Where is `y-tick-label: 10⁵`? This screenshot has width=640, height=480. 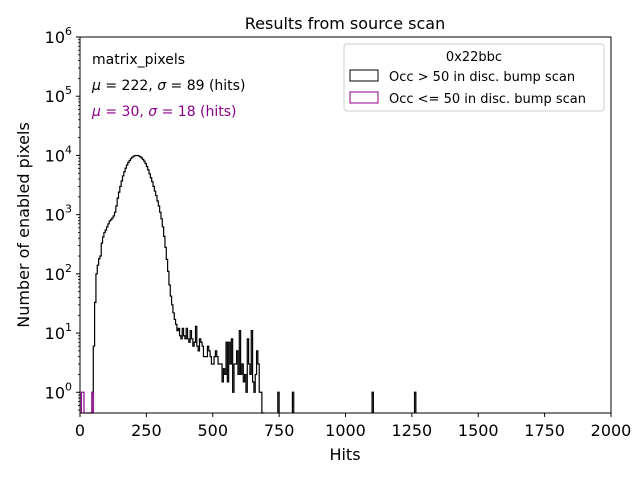 y-tick-label: 10⁵ is located at coordinates (58, 95).